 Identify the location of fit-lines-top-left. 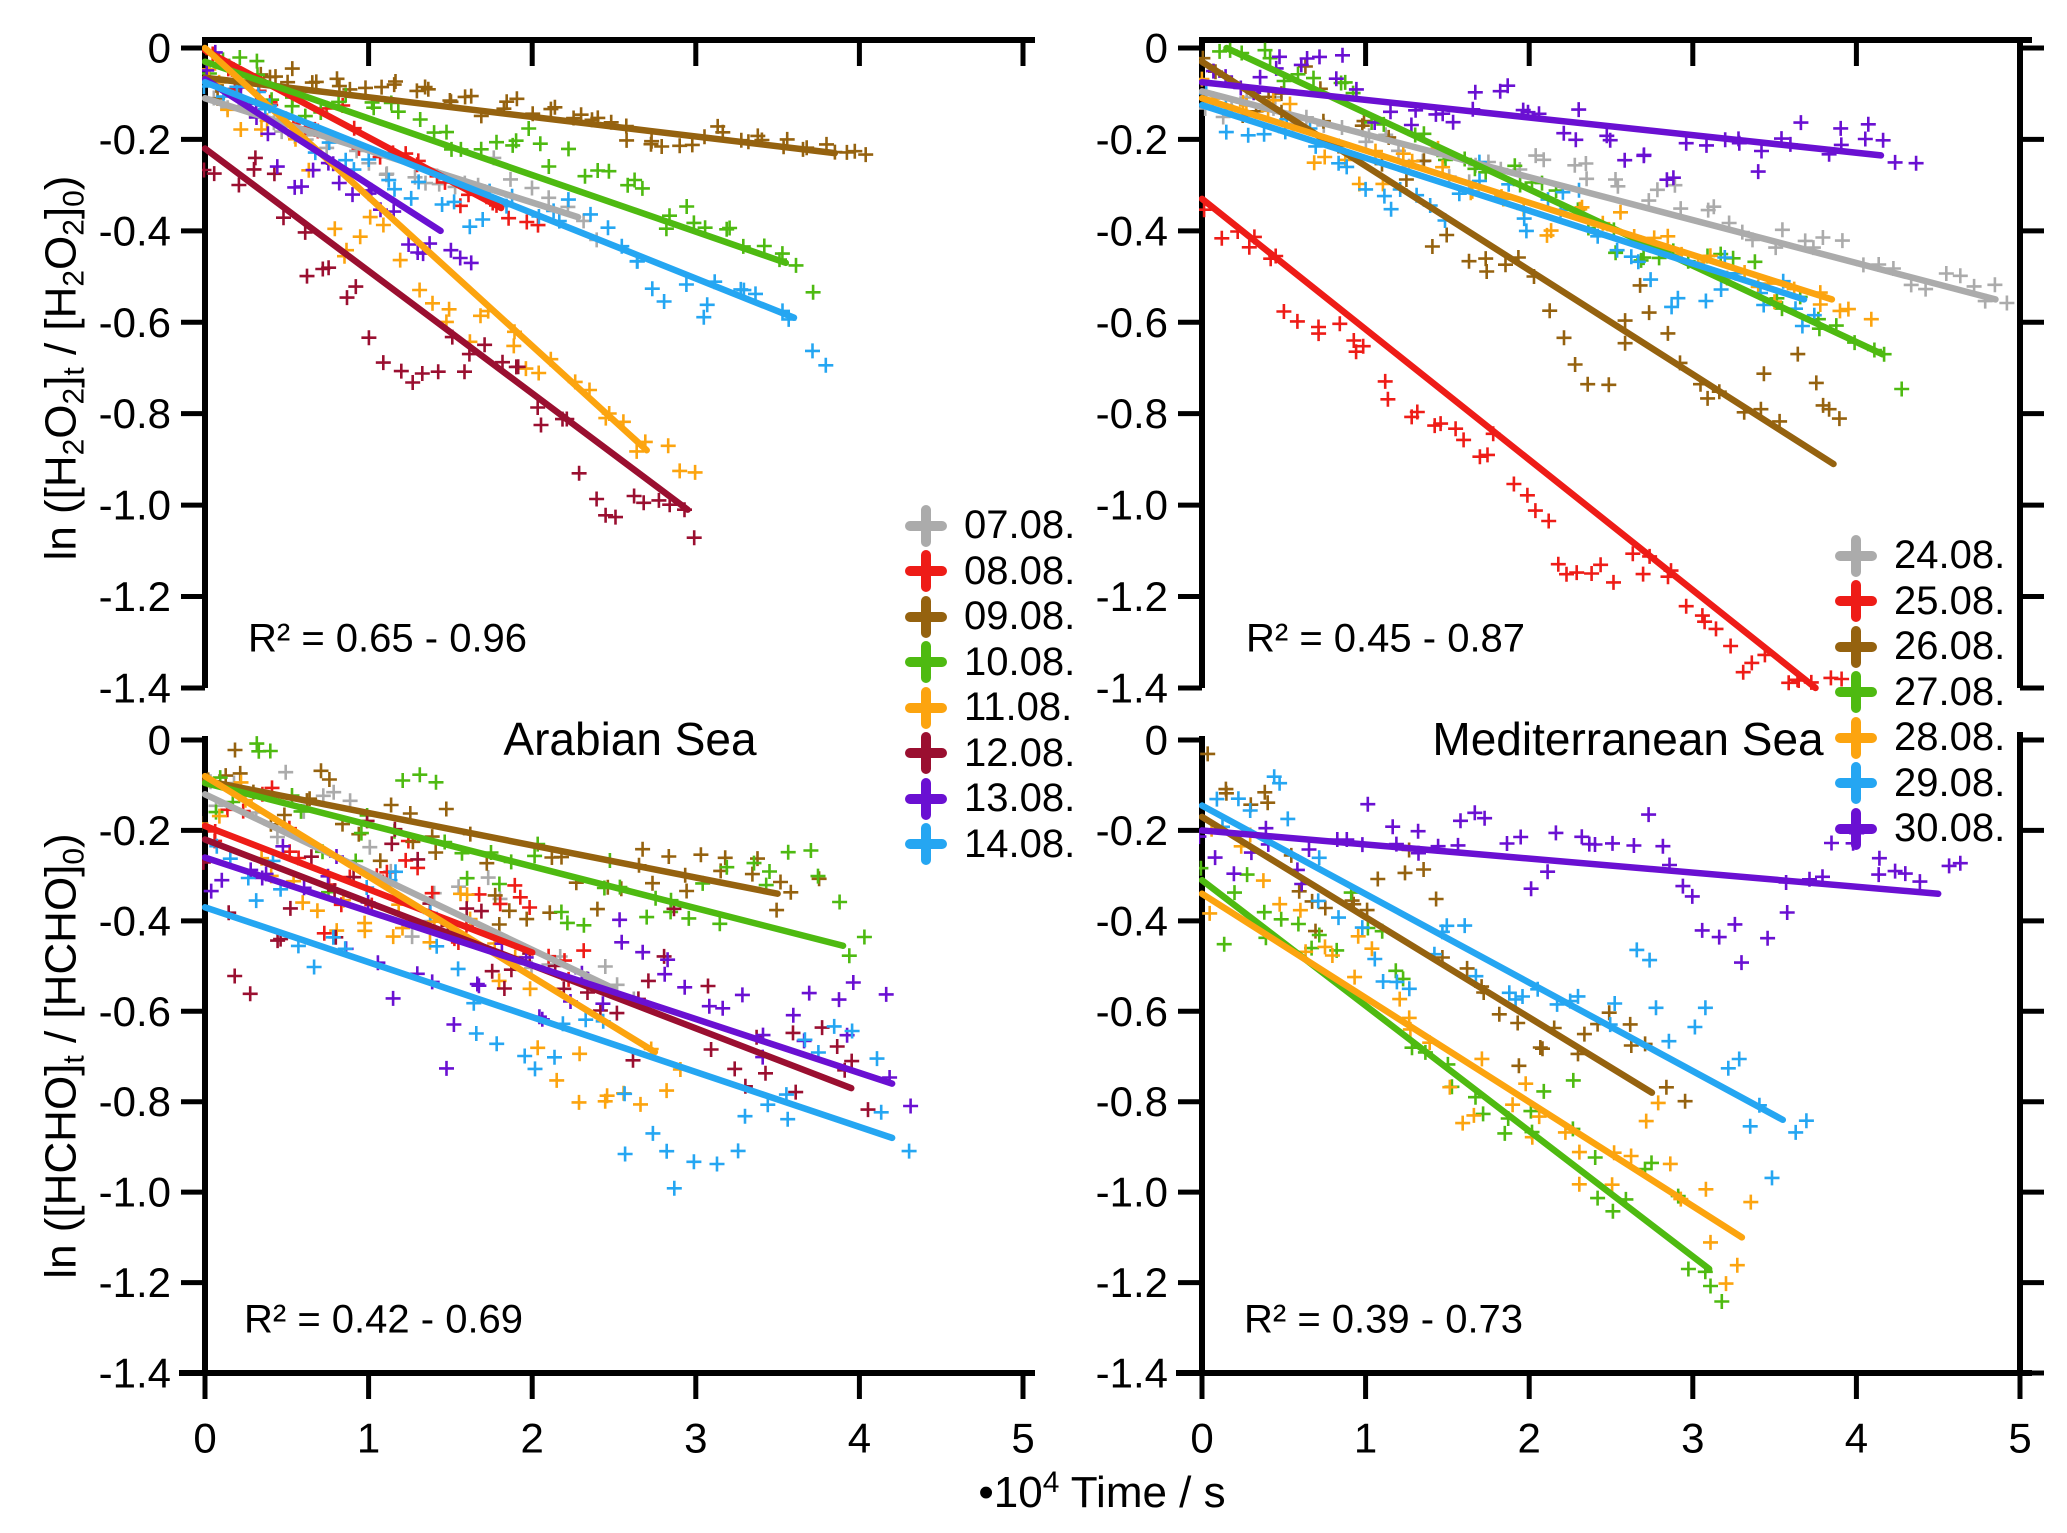
(520, 278).